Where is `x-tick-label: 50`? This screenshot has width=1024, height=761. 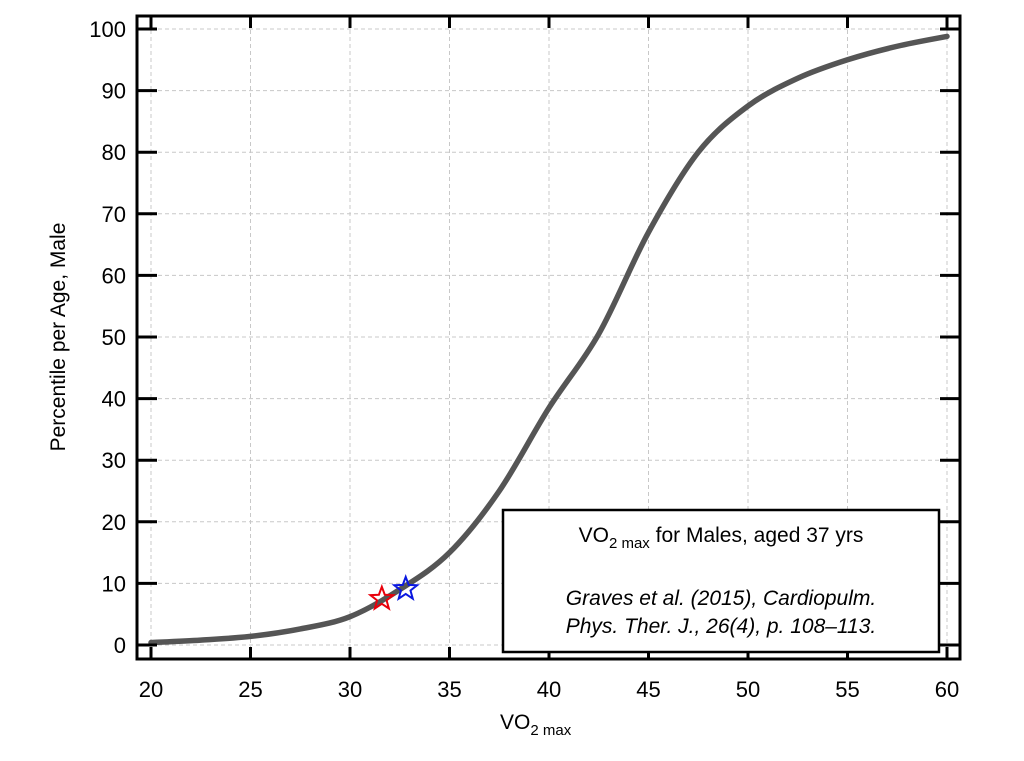 x-tick-label: 50 is located at coordinates (748, 689).